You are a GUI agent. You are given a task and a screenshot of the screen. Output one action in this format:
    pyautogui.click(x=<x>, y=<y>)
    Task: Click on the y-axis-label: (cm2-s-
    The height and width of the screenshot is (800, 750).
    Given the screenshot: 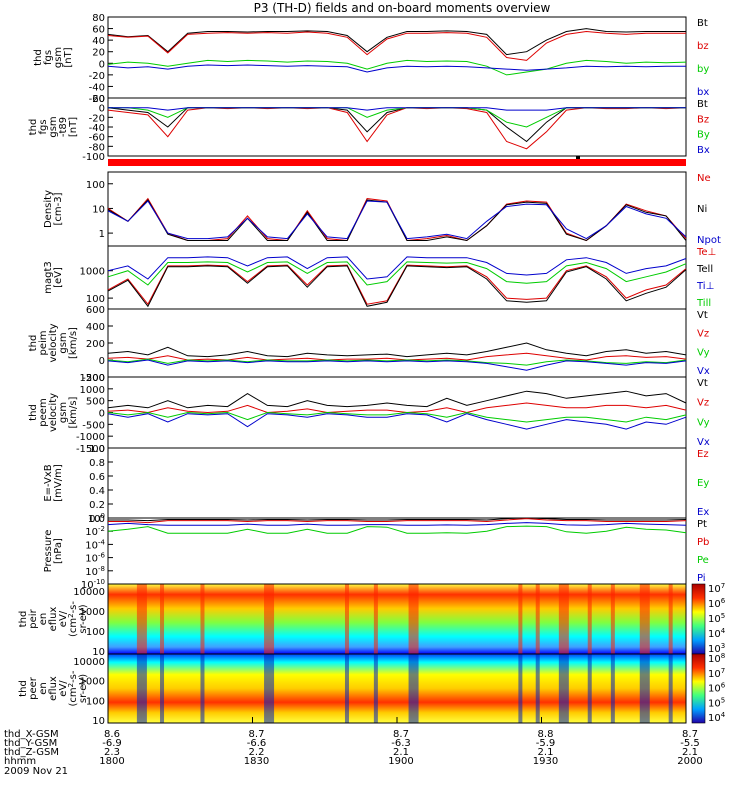 What is the action you would take?
    pyautogui.click(x=73, y=688)
    